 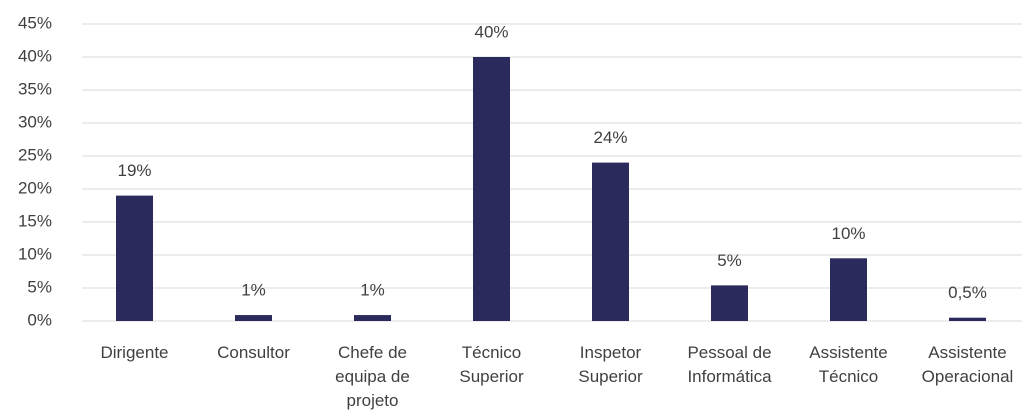 I want to click on y-tick-label: 15%, so click(x=35, y=220).